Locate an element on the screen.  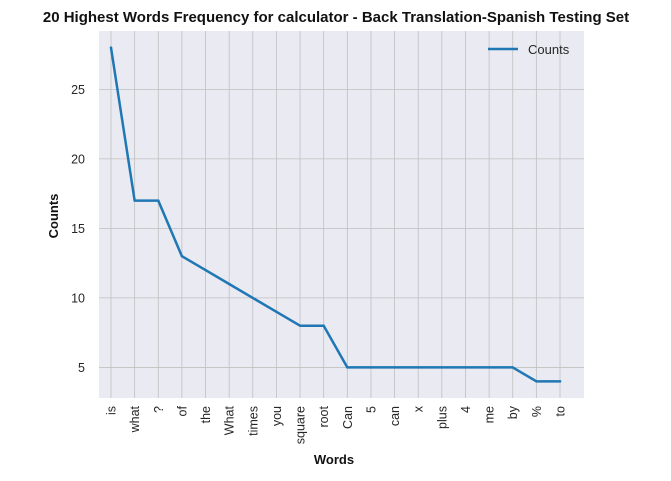
legend: Counts is located at coordinates (529, 49).